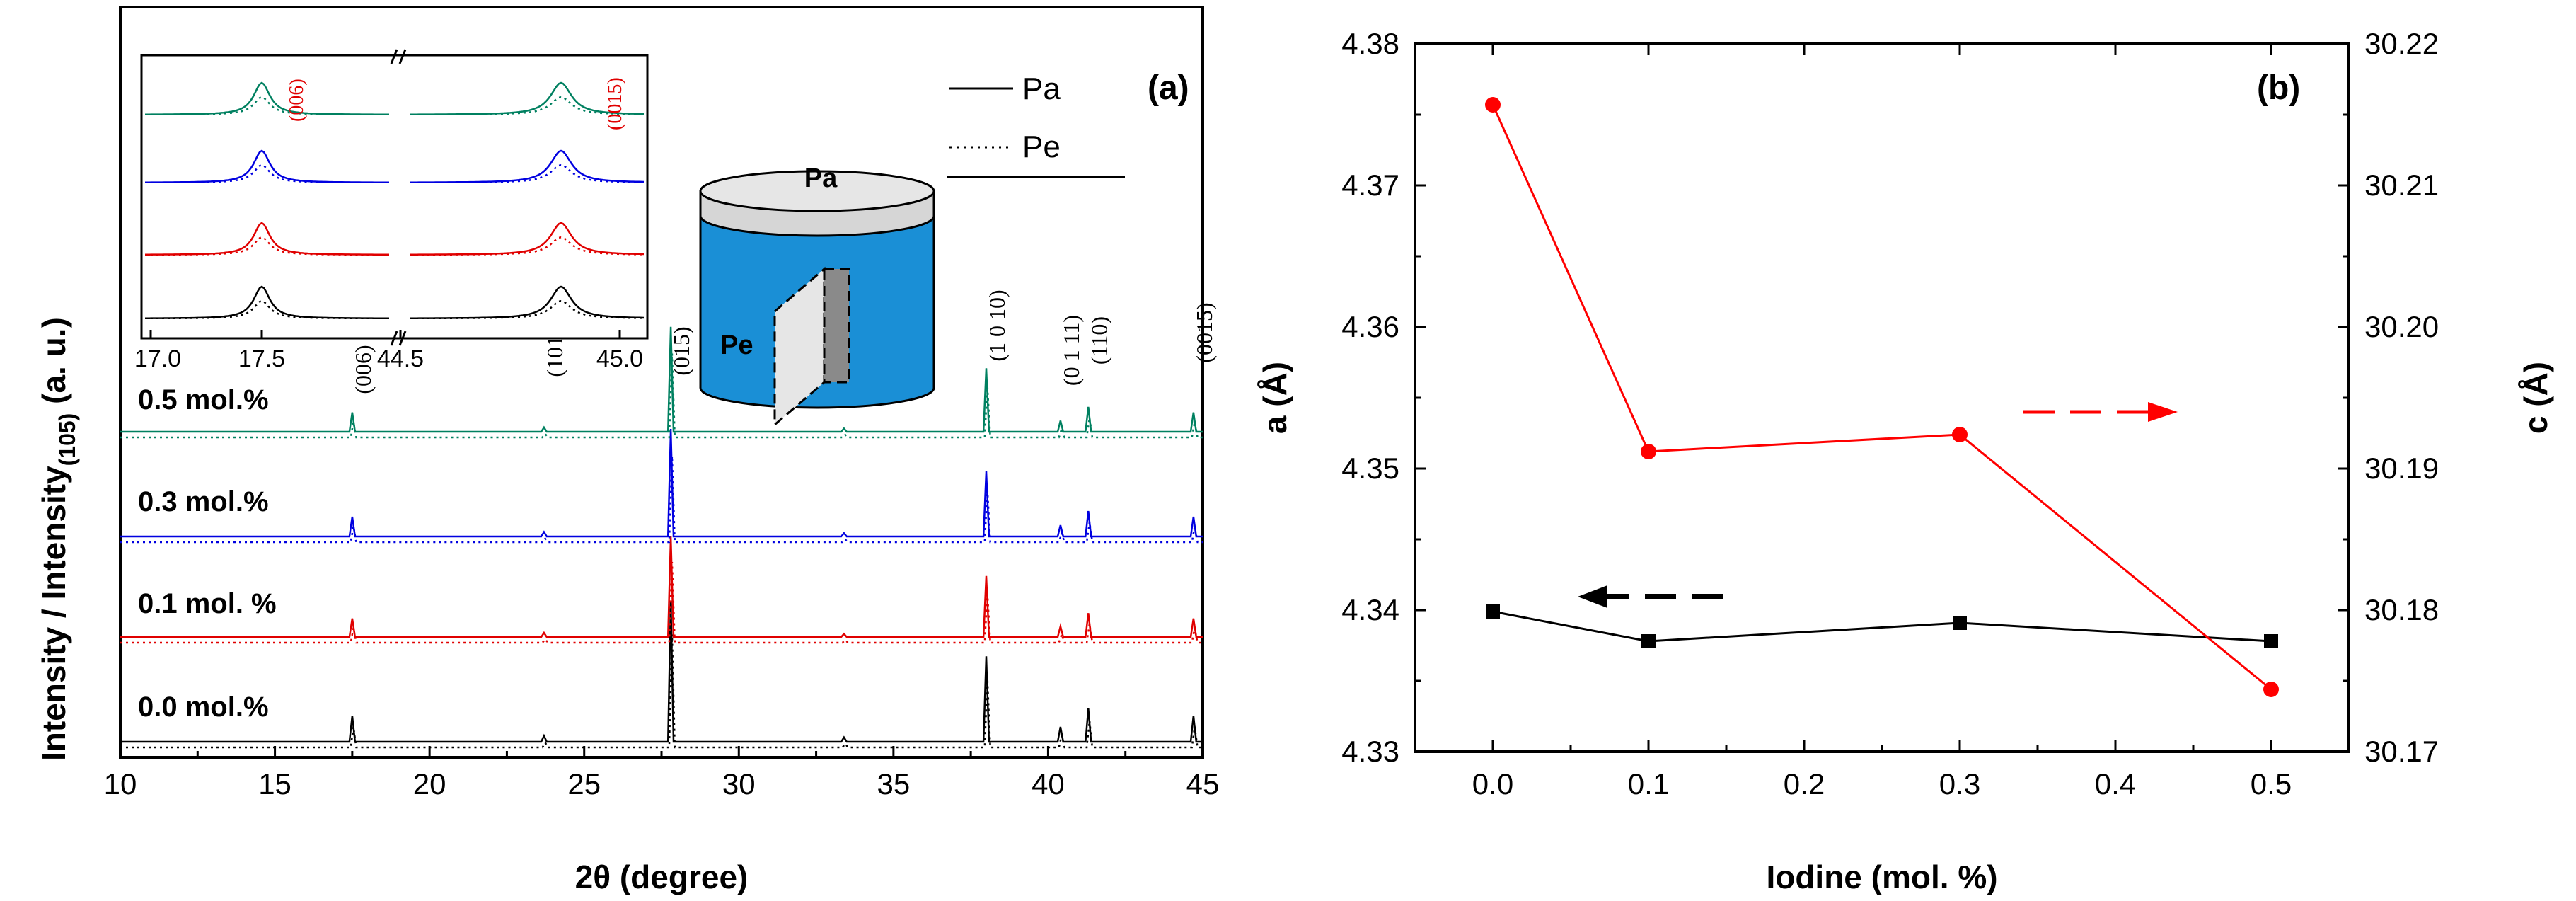  What do you see at coordinates (157, 359) in the screenshot?
I see `inset-tick-label: 17.0` at bounding box center [157, 359].